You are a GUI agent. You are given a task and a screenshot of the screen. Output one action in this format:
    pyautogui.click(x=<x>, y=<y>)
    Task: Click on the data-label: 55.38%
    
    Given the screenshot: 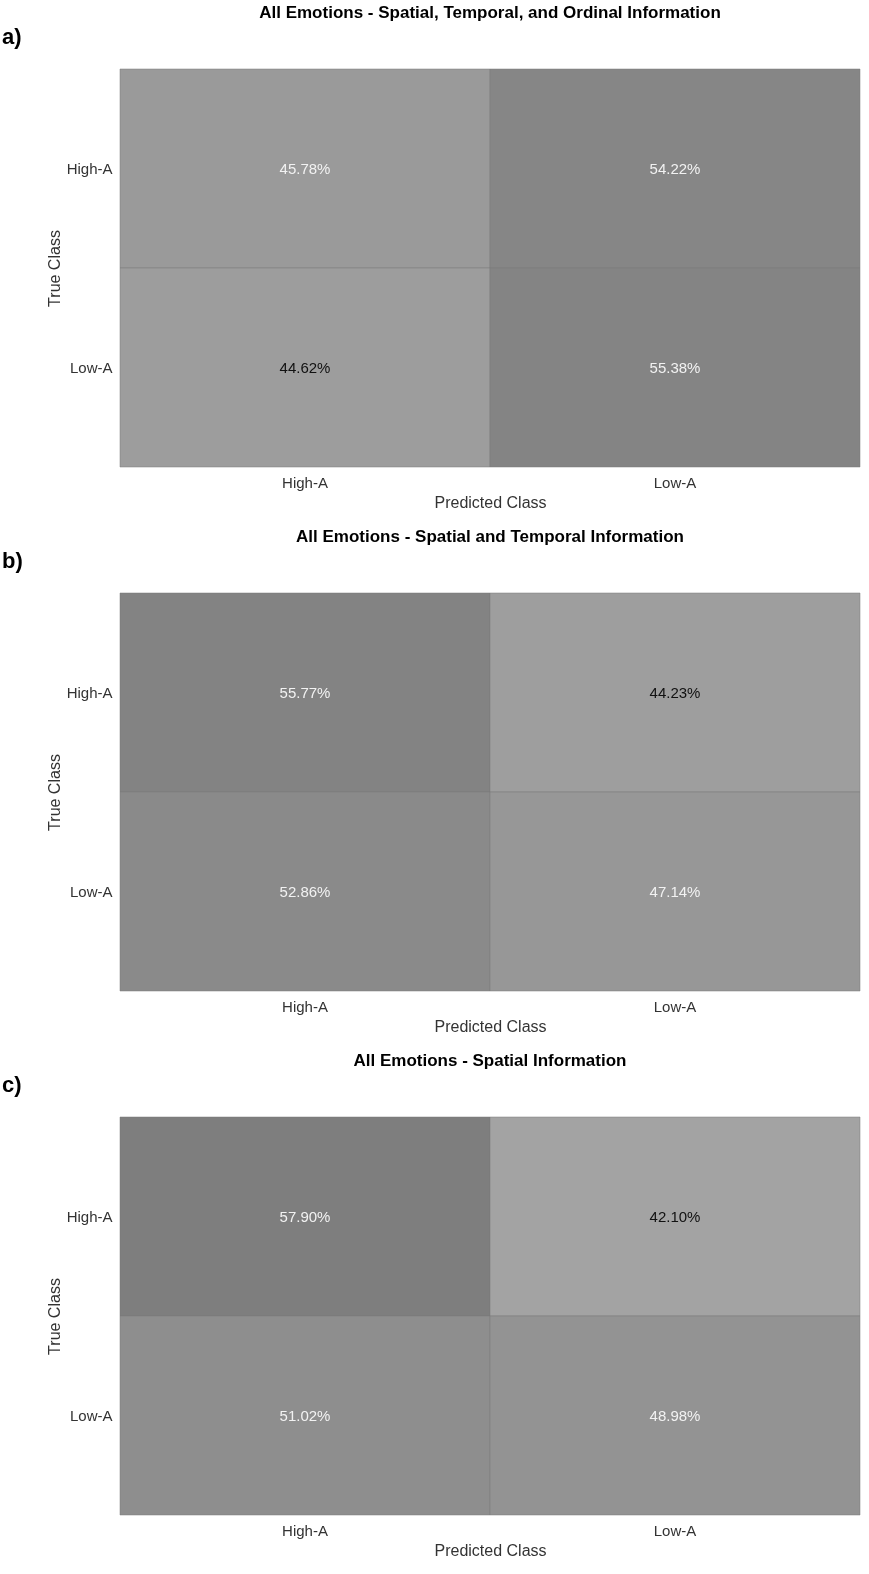 What is the action you would take?
    pyautogui.click(x=675, y=367)
    